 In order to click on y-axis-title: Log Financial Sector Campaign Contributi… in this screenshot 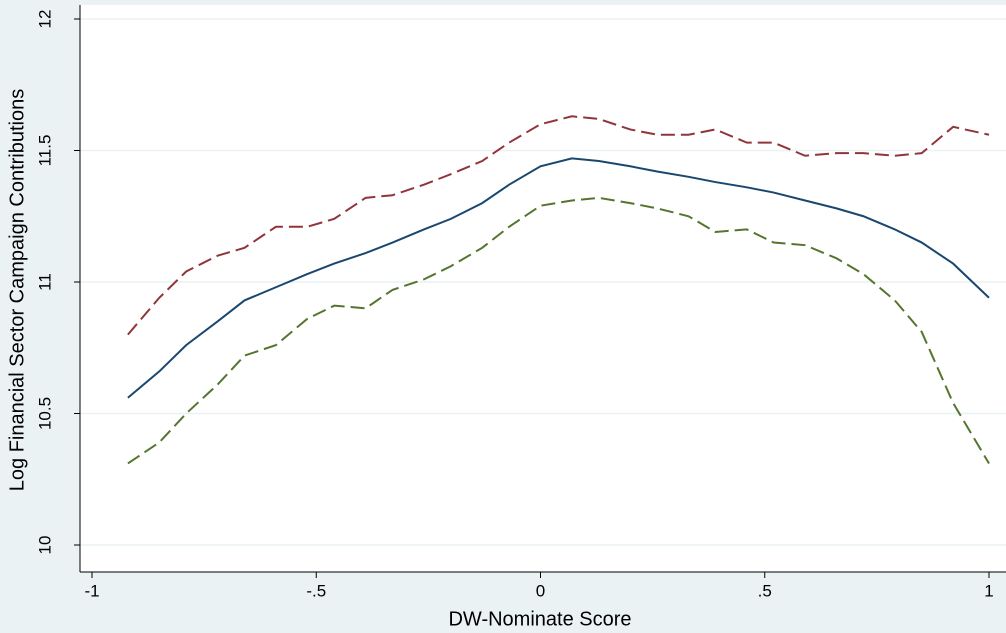, I will do `click(17, 290)`.